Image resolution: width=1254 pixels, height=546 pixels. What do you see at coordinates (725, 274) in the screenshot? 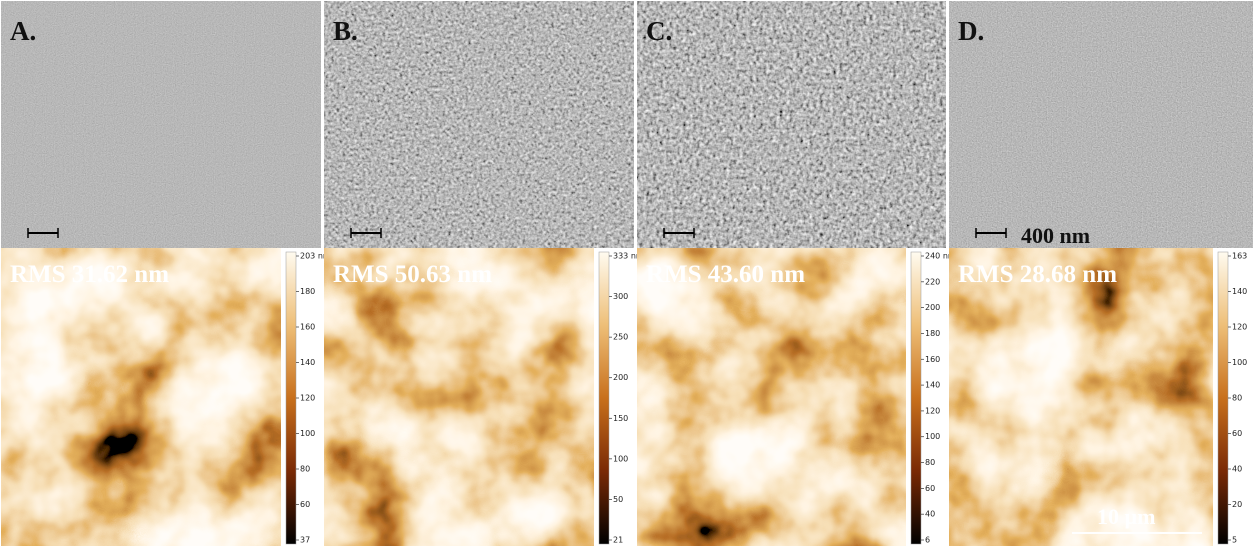
I see `rms-label: RMS 43.60 nm` at bounding box center [725, 274].